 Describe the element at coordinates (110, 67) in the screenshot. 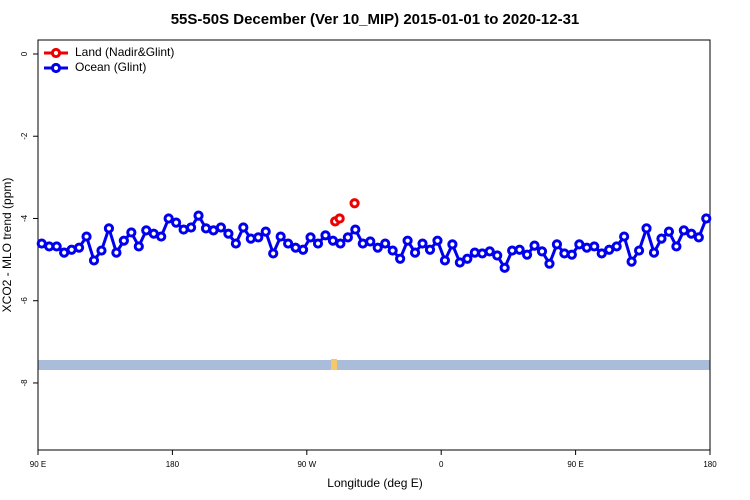

I see `legend-label: Ocean (Glint)` at that location.